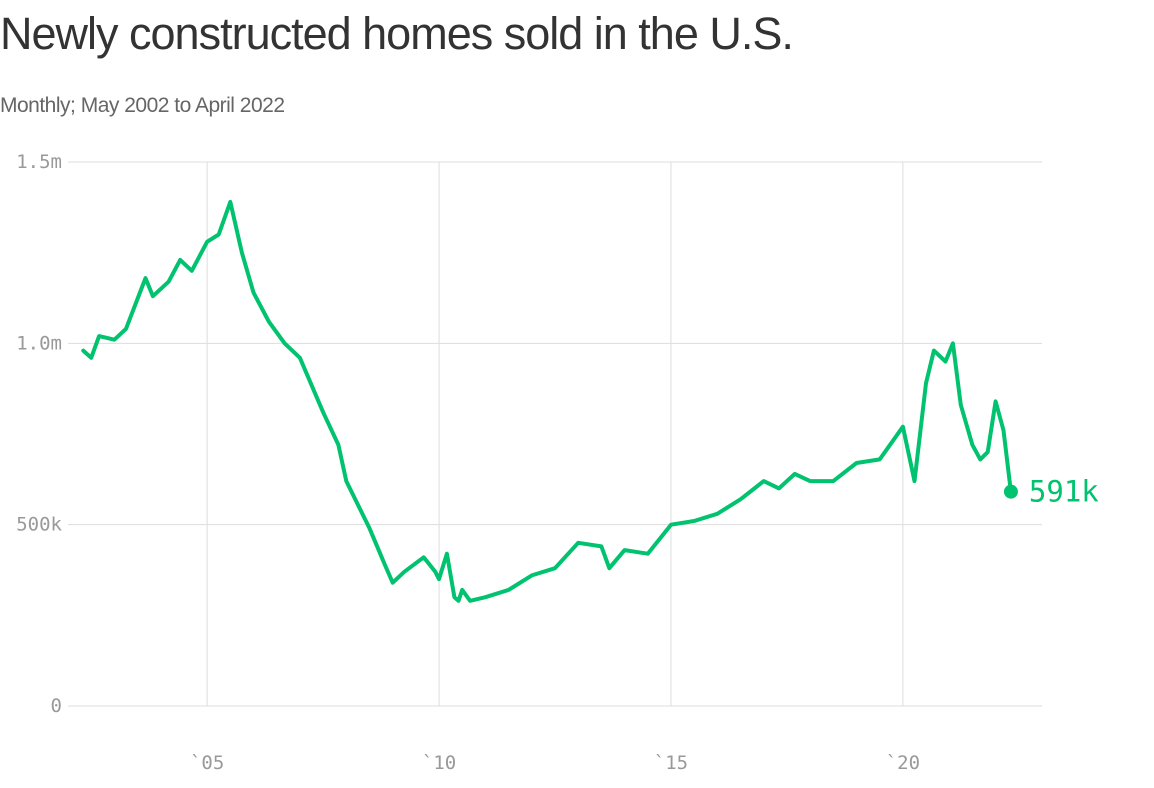 The height and width of the screenshot is (788, 1154). I want to click on chart-title: Newly constructed homes sold in the U.S., so click(397, 33).